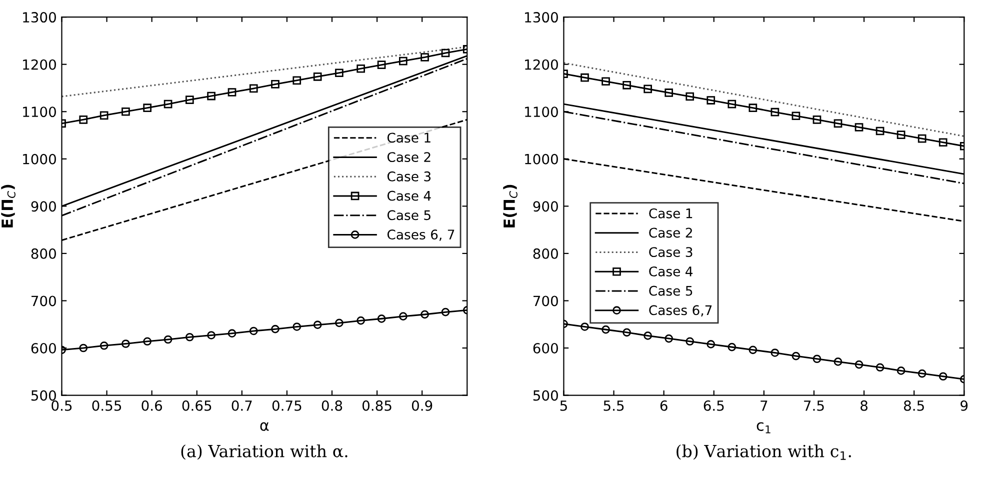 This screenshot has height=488, width=996. What do you see at coordinates (264, 426) in the screenshot?
I see `x-axis-title: α` at bounding box center [264, 426].